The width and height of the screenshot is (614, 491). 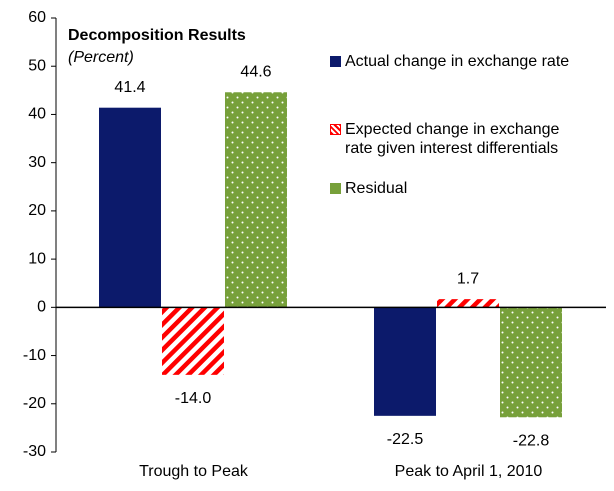 What do you see at coordinates (468, 278) in the screenshot?
I see `data-label: 1.7` at bounding box center [468, 278].